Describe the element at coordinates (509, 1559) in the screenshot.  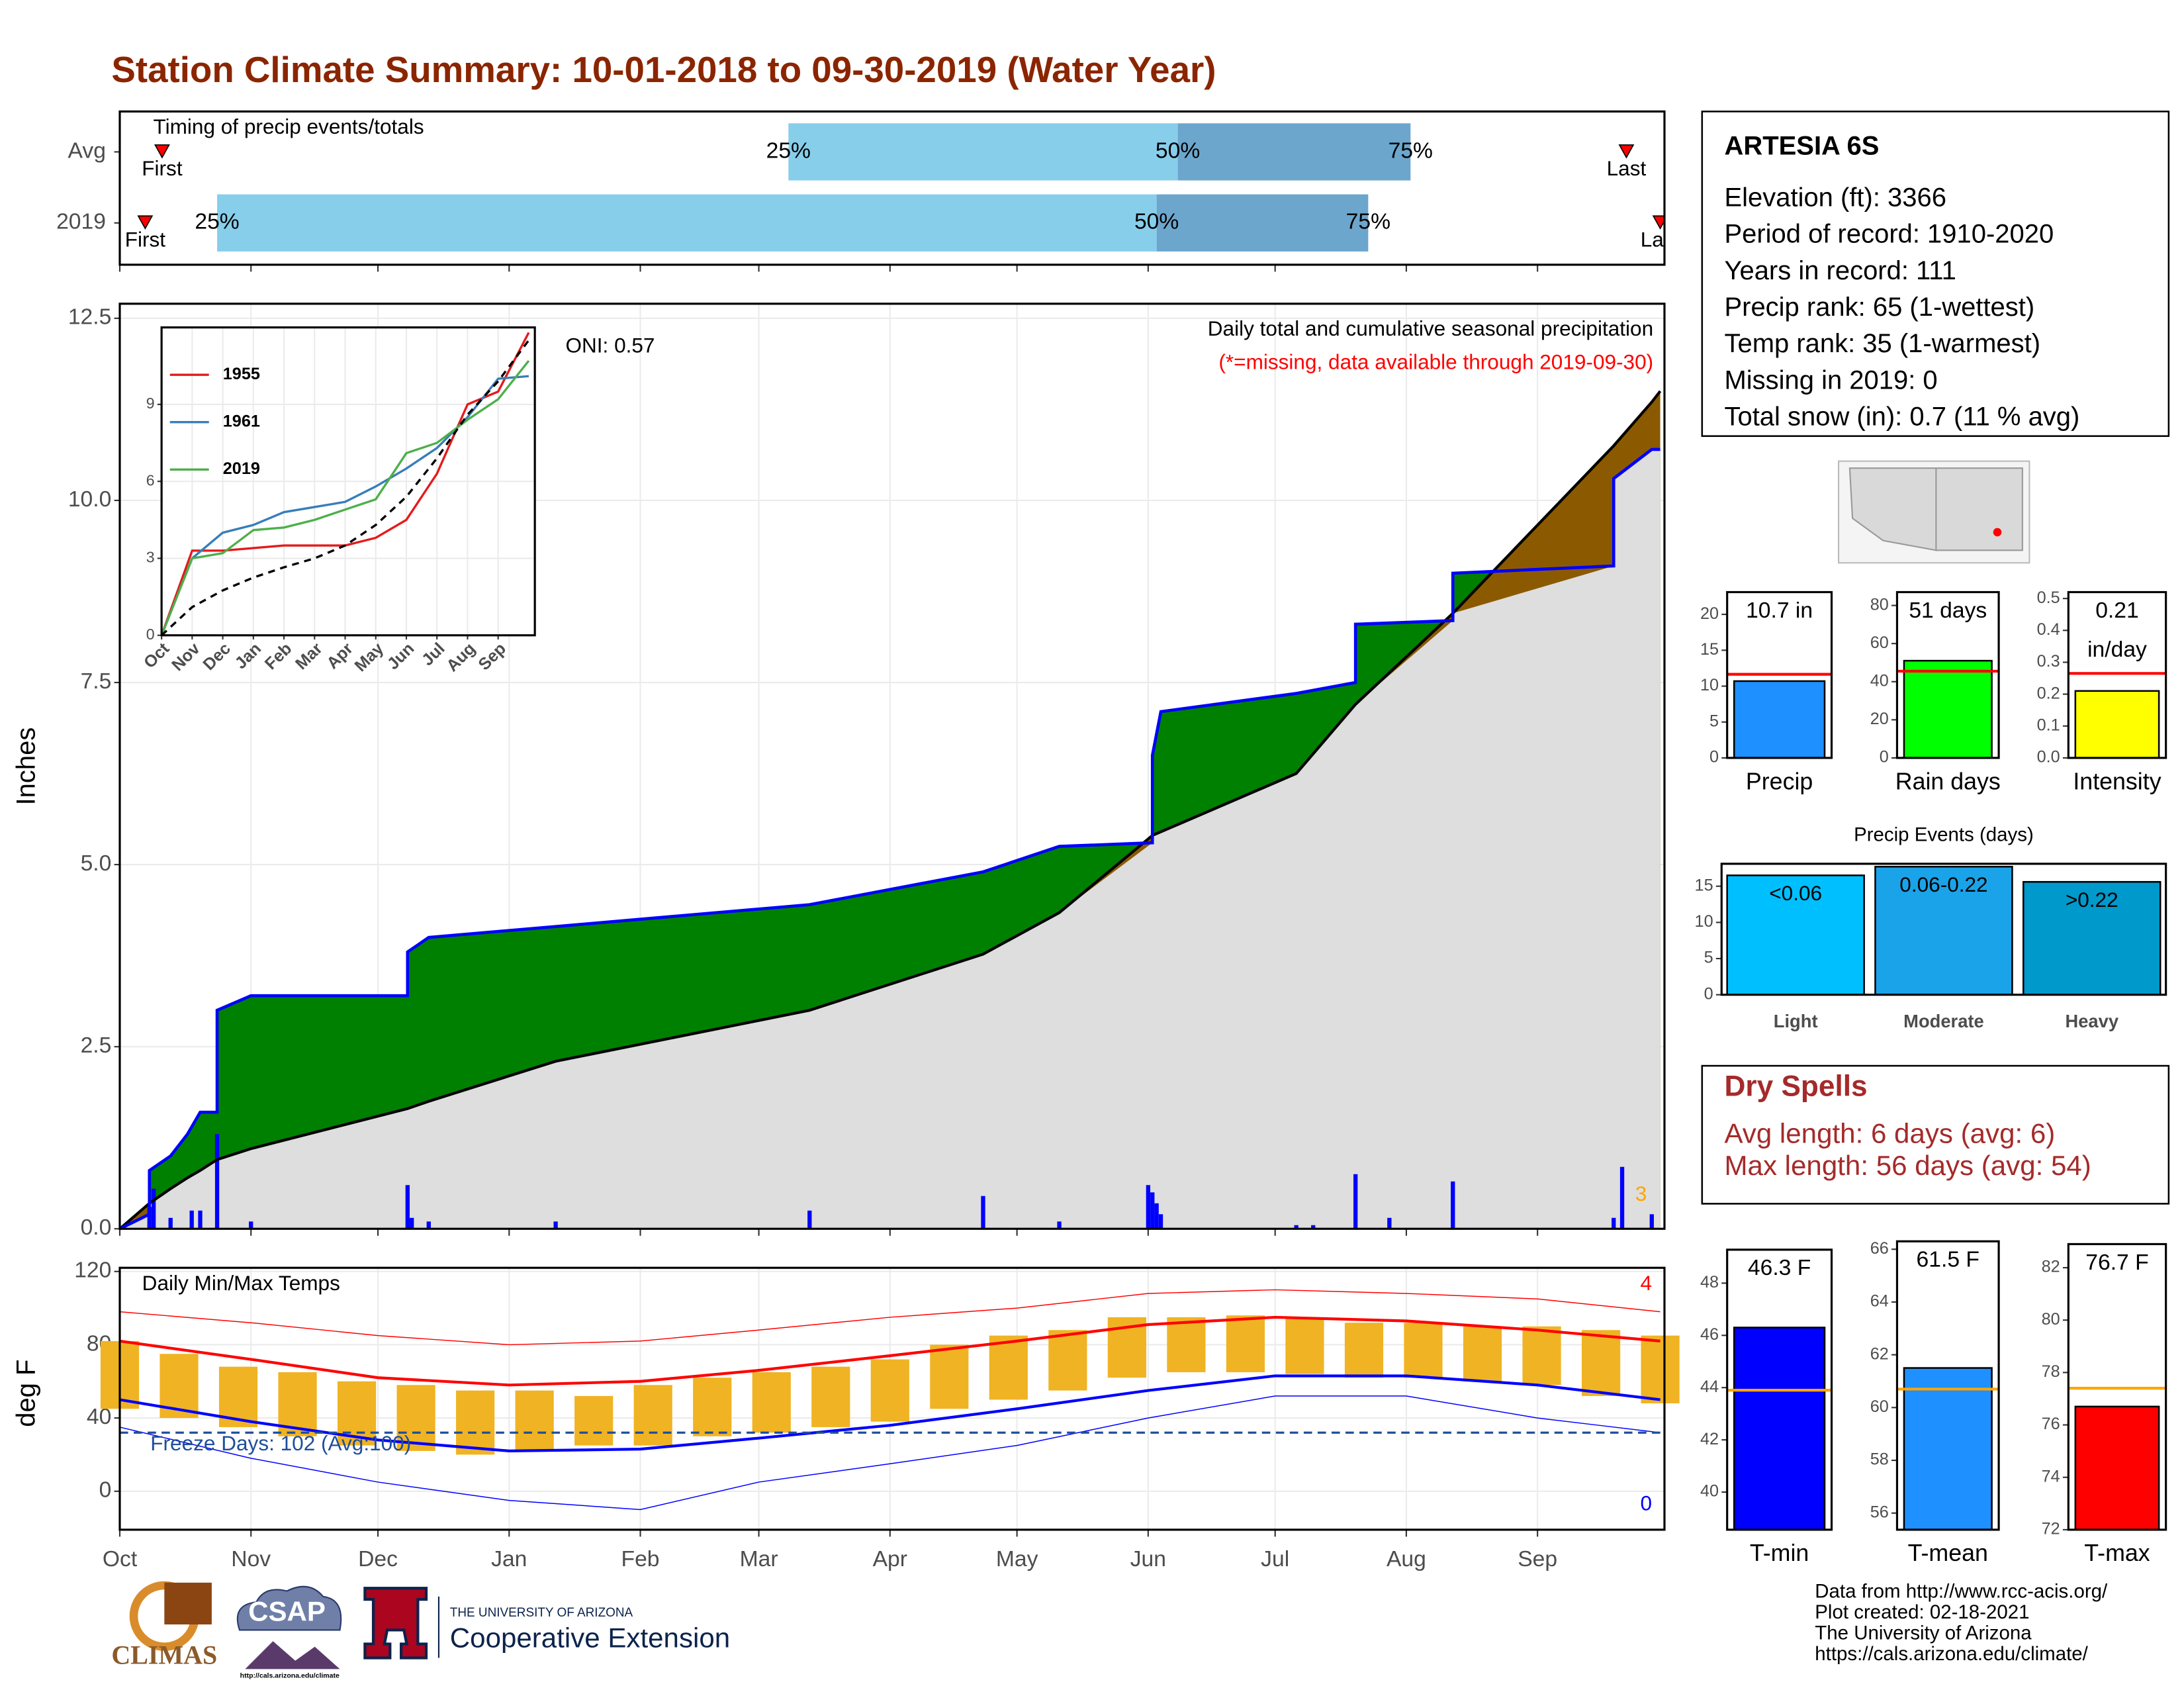
I see `x-tick-label: Jan` at that location.